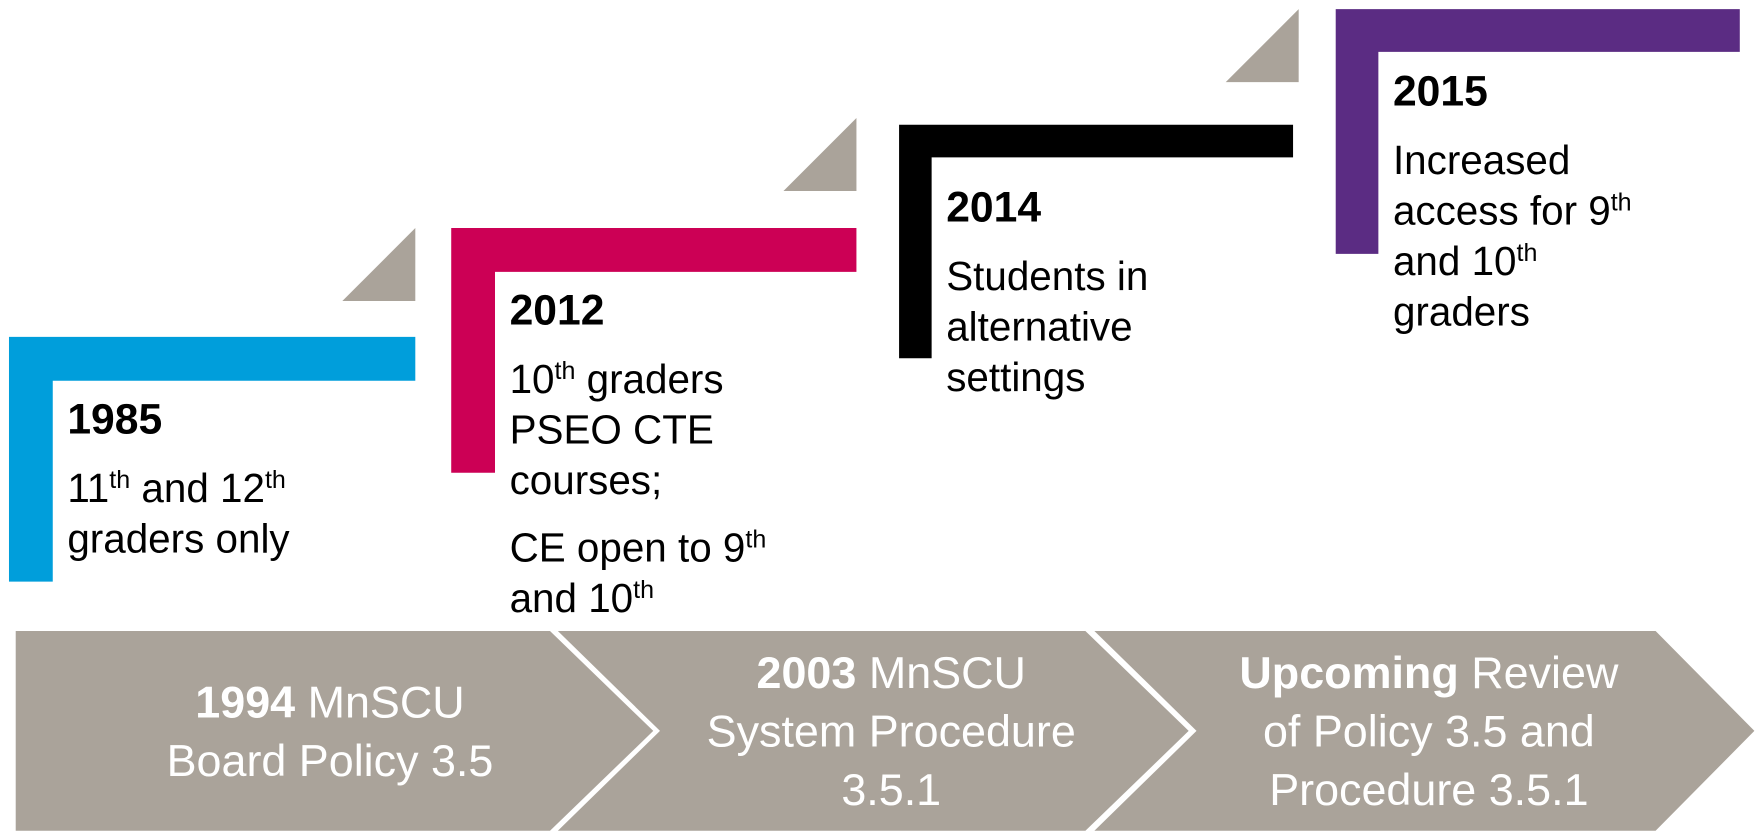 Image resolution: width=1760 pixels, height=831 pixels. I want to click on chevron-text: Procedure 3.5.1, so click(1428, 789).